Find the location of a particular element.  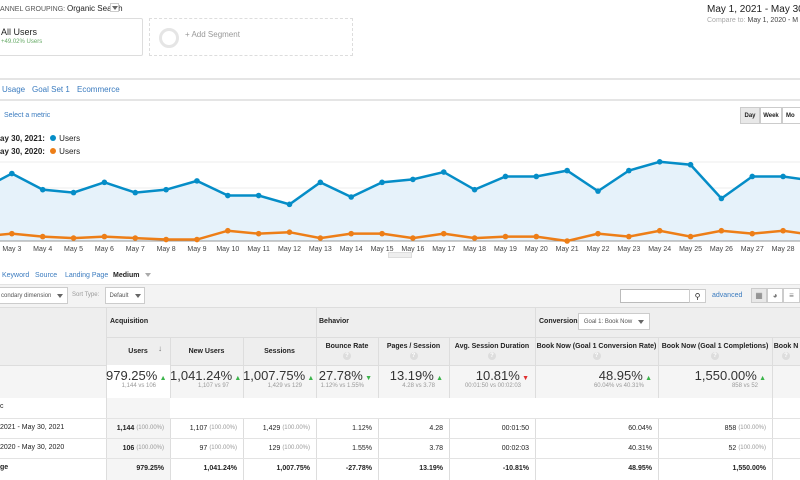

cell-value: 1,144 is located at coordinates (125, 428).